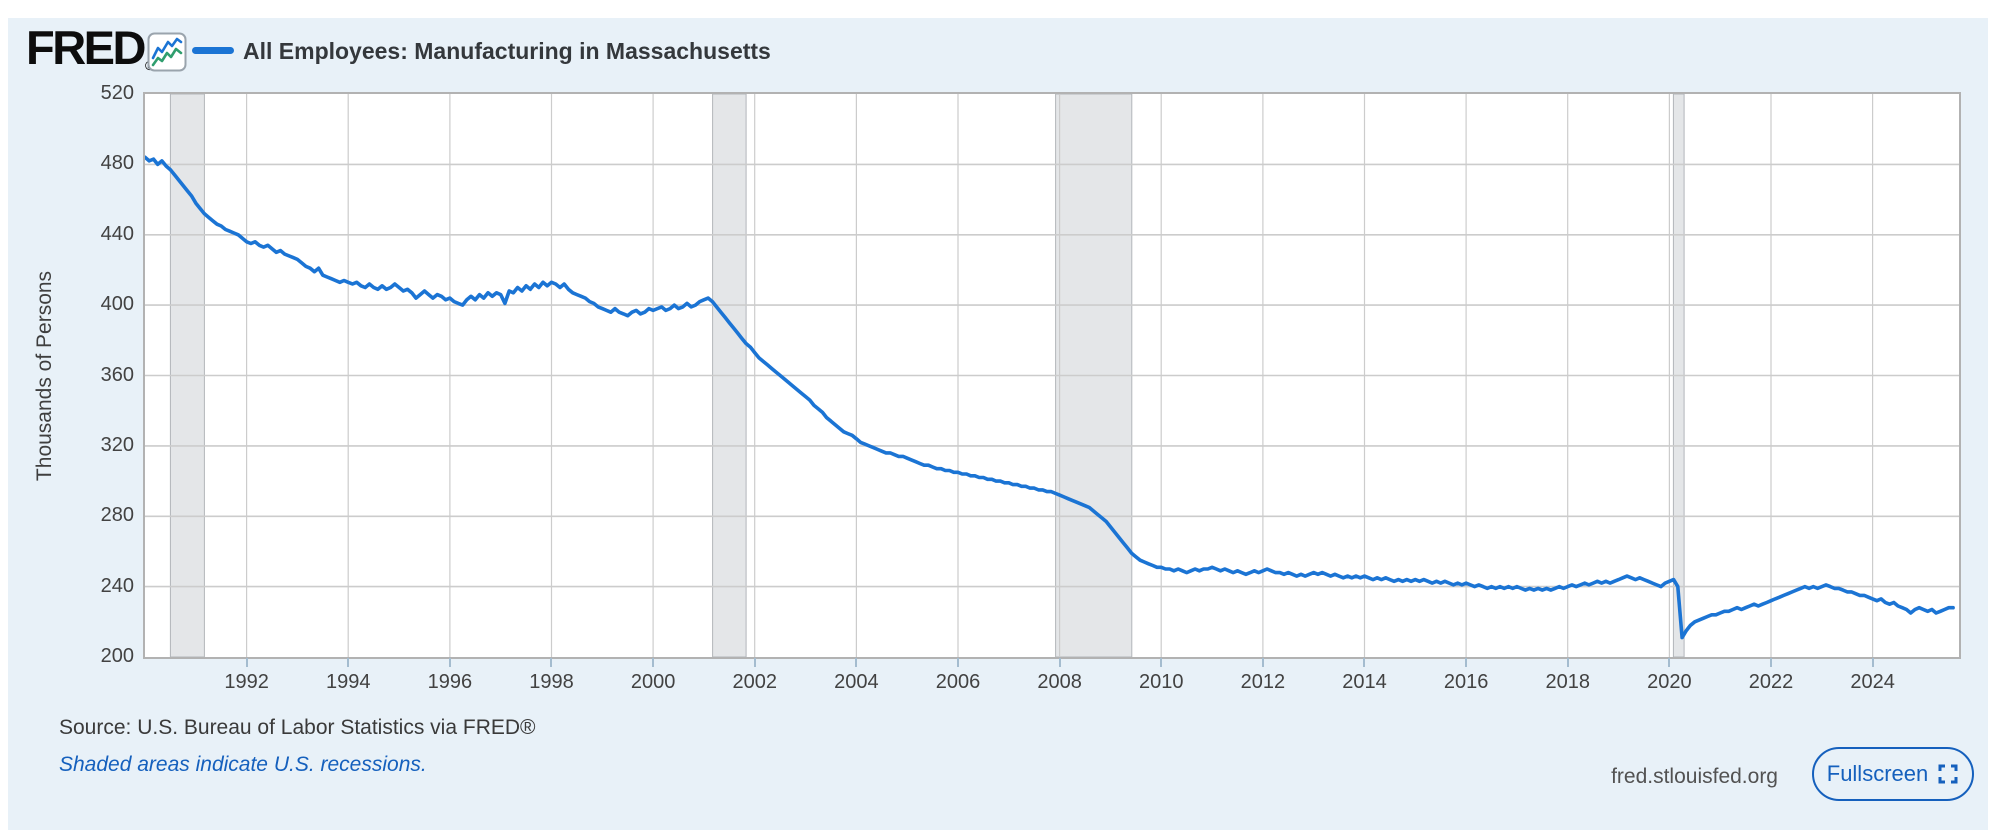  I want to click on line-chart-icon, so click(167, 52).